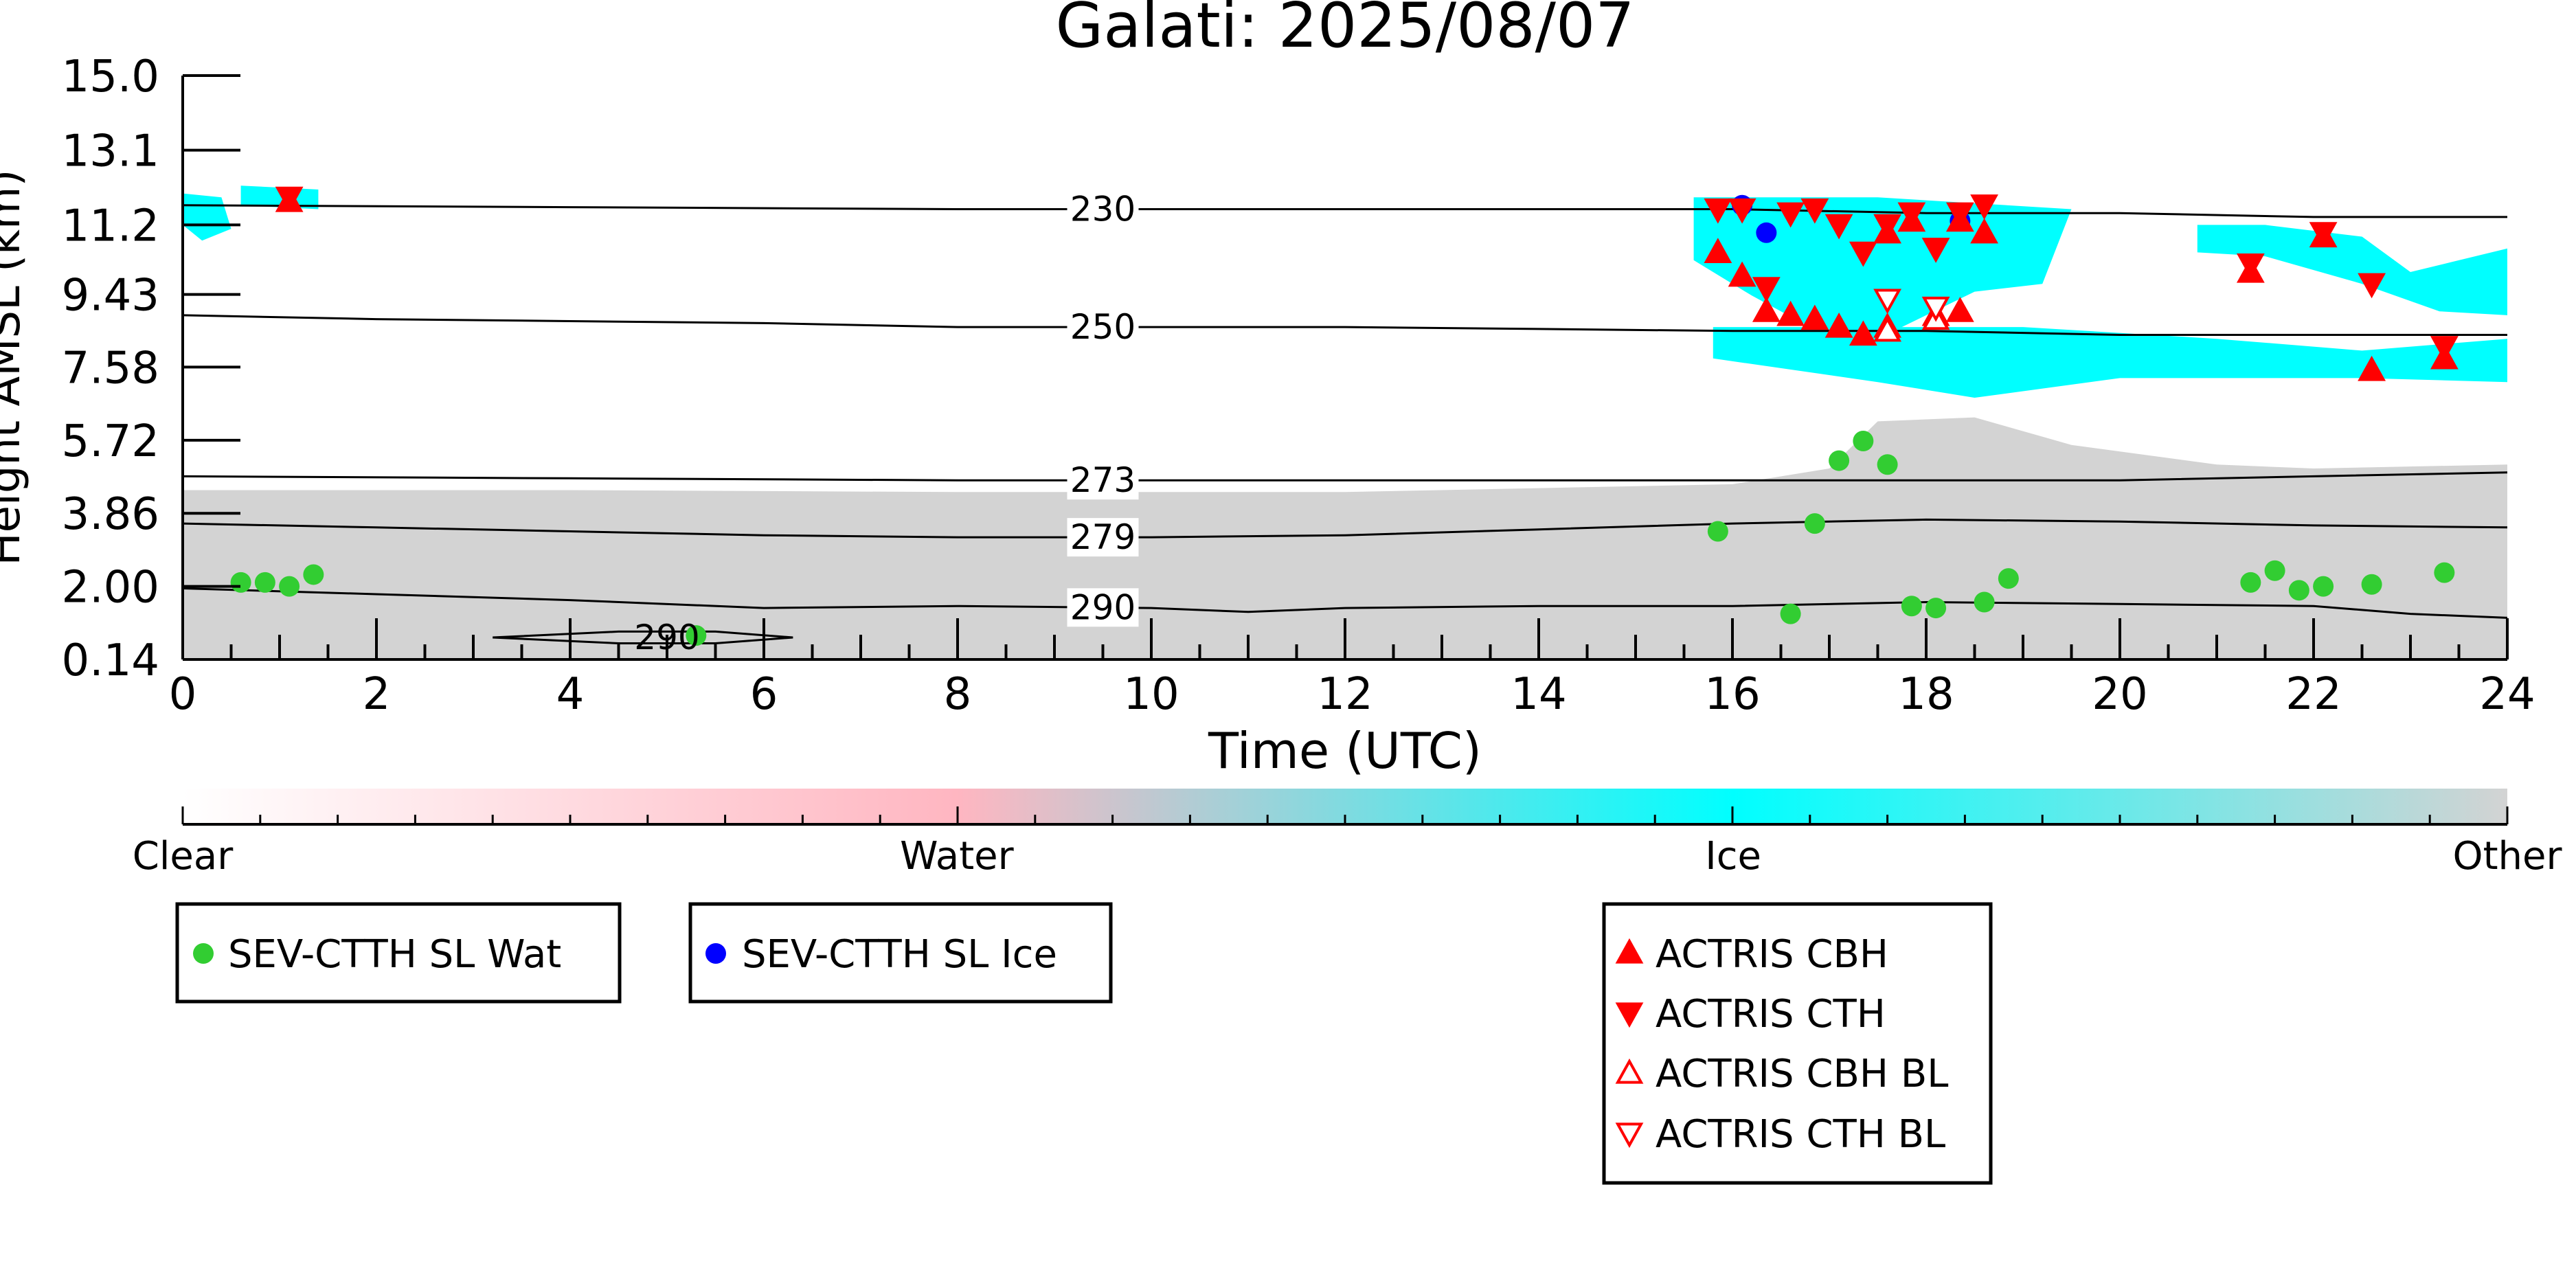  I want to click on x-tick-label-22: 22, so click(2313, 694).